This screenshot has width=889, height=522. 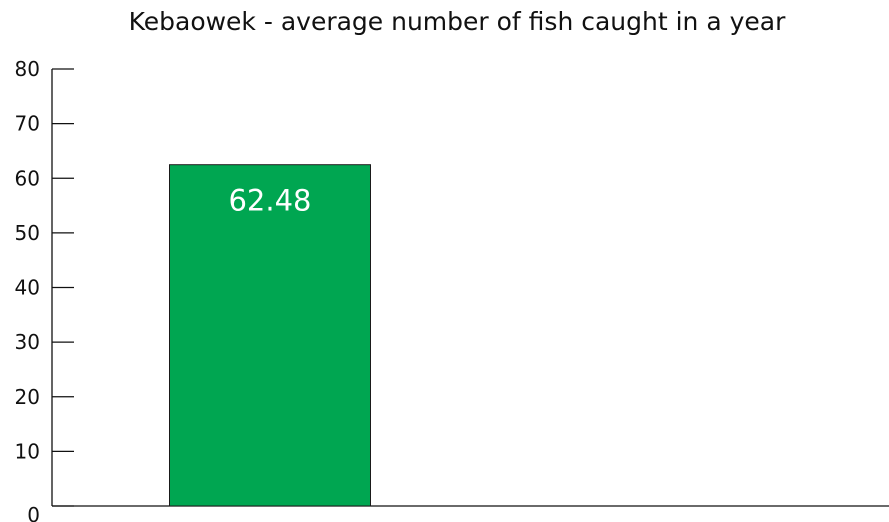 What do you see at coordinates (27, 397) in the screenshot?
I see `y-tick-label: 20` at bounding box center [27, 397].